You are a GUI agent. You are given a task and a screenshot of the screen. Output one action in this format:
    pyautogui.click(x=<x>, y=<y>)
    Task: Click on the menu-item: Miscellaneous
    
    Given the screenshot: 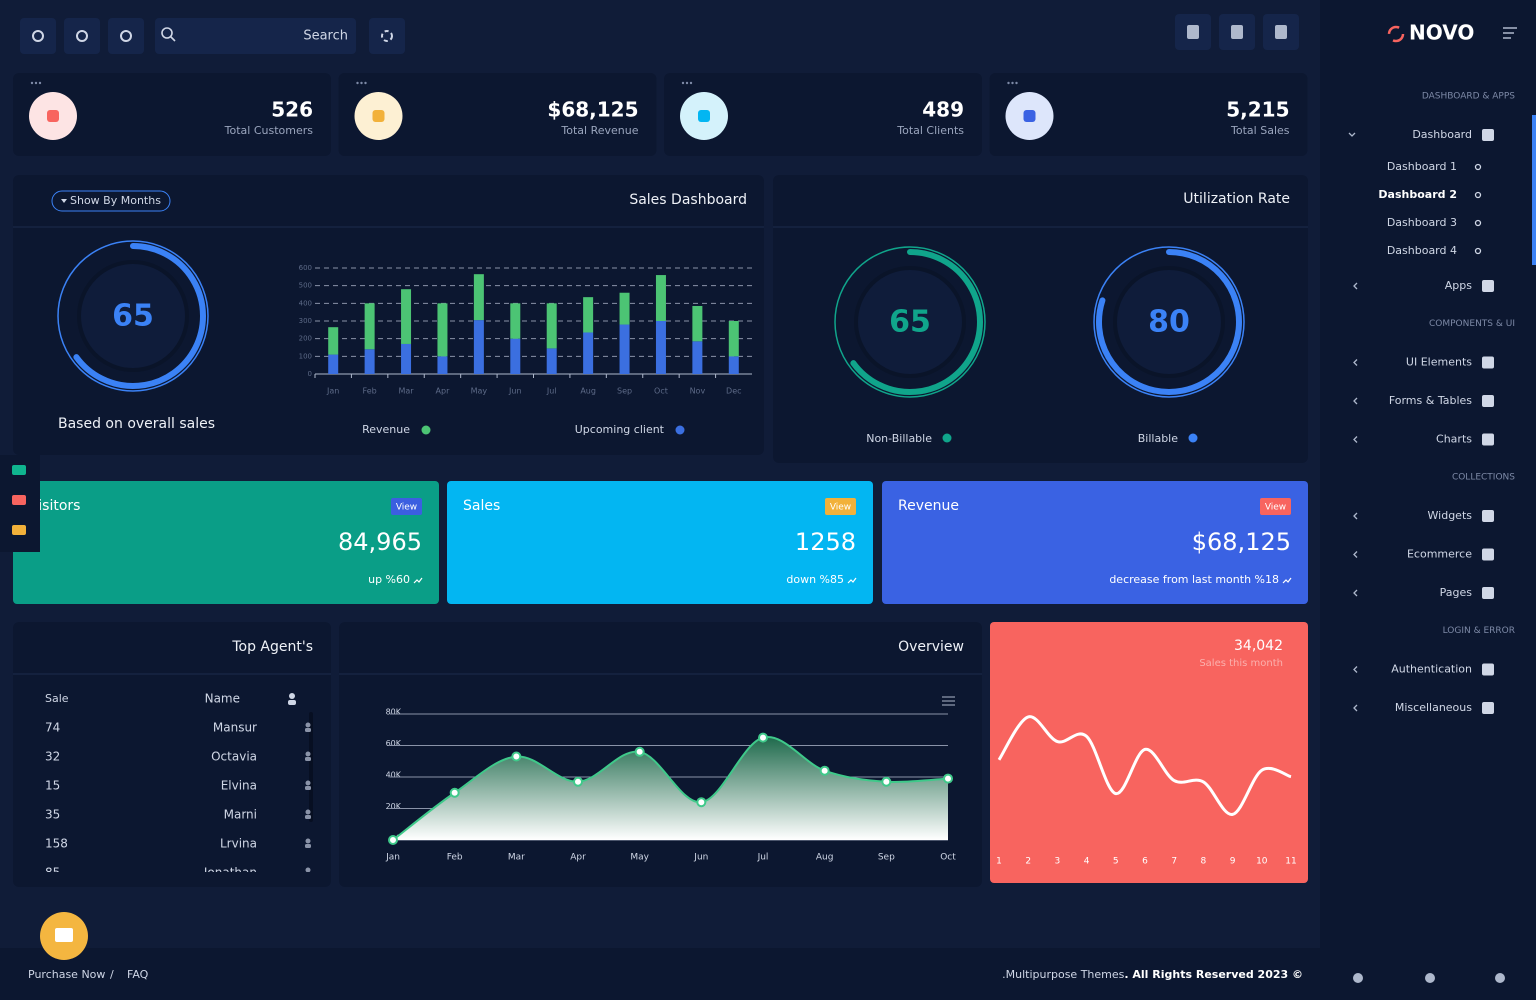 What is the action you would take?
    pyautogui.click(x=1433, y=707)
    